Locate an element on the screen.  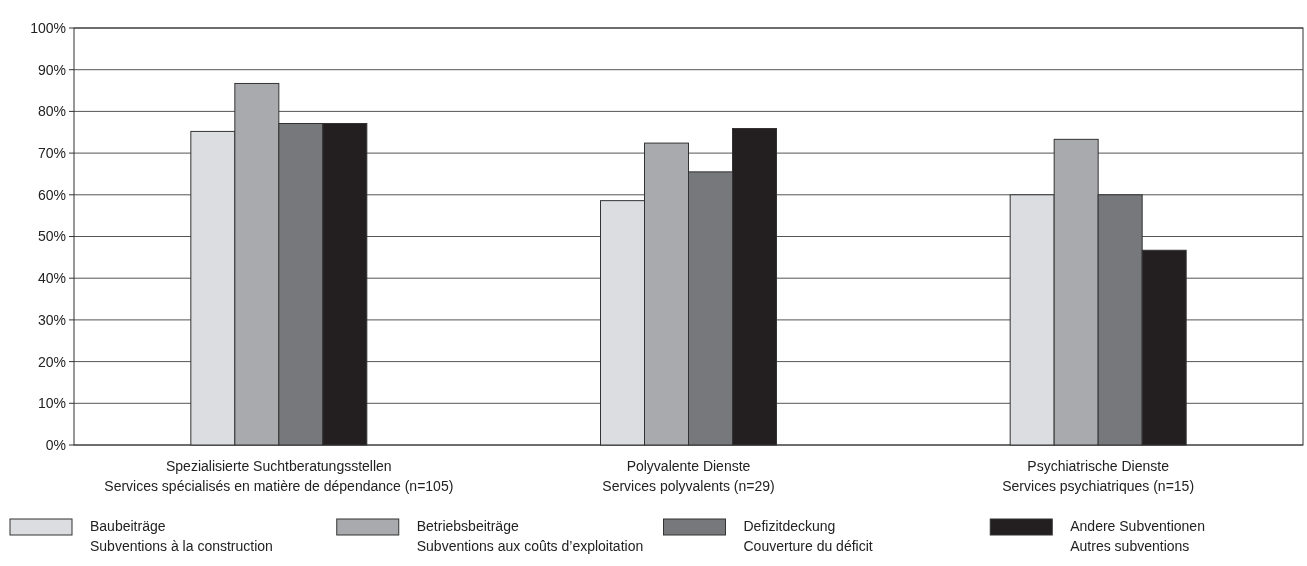
y-tick-label: 70% is located at coordinates (51, 153).